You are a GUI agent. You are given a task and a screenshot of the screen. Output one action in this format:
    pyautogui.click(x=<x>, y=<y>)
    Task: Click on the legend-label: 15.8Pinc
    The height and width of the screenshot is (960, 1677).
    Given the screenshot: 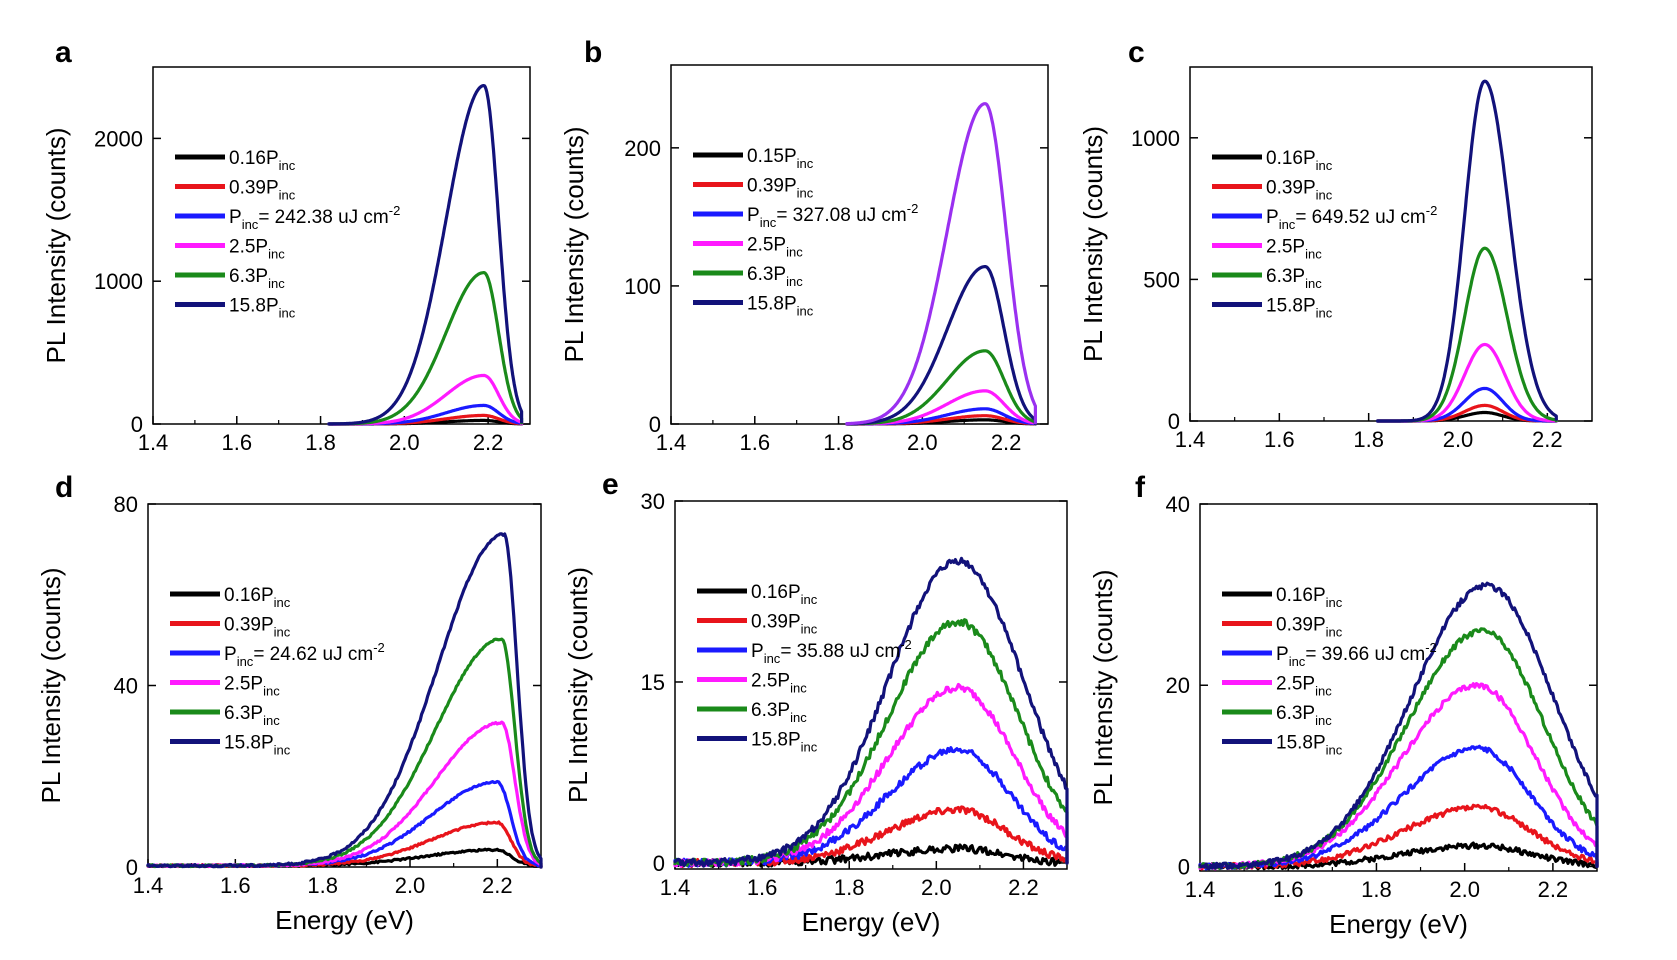 What is the action you would take?
    pyautogui.click(x=262, y=308)
    